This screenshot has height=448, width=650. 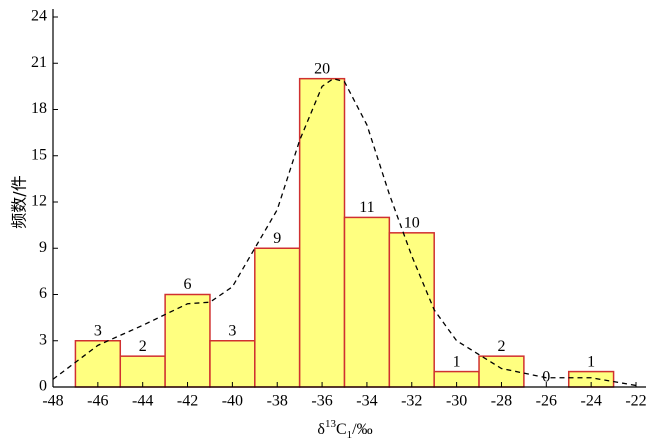 I want to click on data-label: 20, so click(x=322, y=68).